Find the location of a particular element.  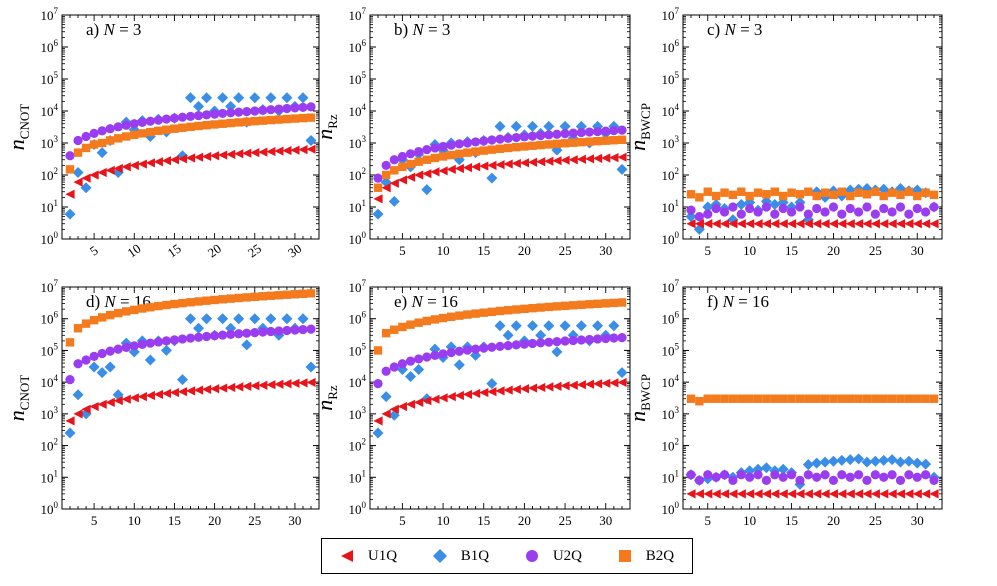

y-tick-exponent: 7 is located at coordinates (56, 11).